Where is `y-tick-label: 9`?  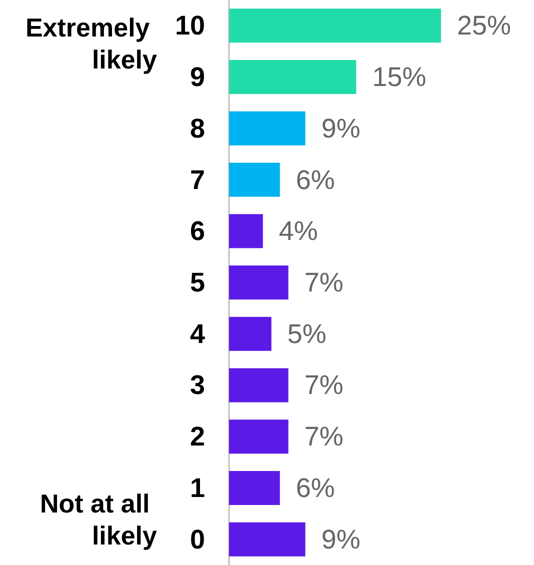 y-tick-label: 9 is located at coordinates (197, 77).